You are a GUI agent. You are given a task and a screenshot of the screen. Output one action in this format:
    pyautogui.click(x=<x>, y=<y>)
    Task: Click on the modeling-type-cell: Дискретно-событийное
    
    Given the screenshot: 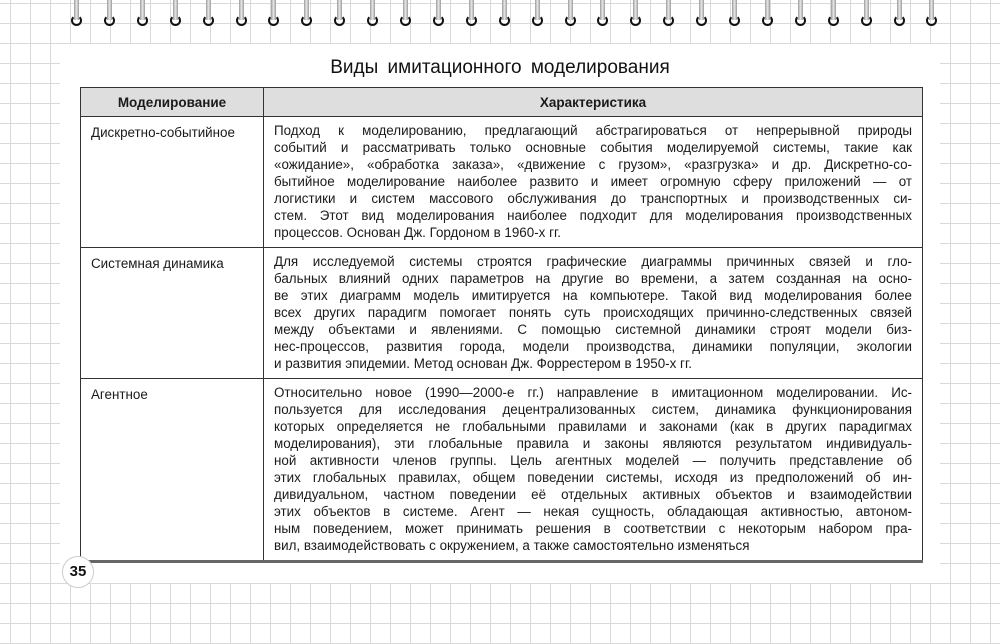 What is the action you would take?
    pyautogui.click(x=172, y=182)
    